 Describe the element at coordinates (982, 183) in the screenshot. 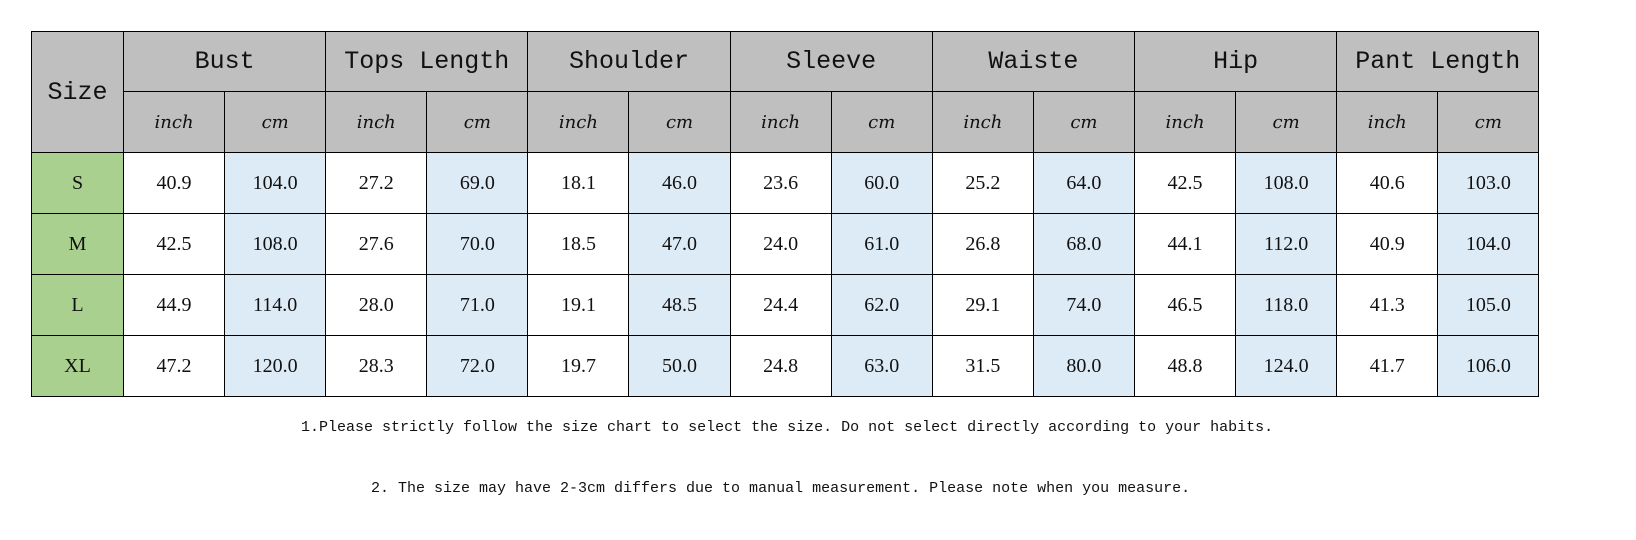

I see `inch-value-cell: 25.2` at that location.